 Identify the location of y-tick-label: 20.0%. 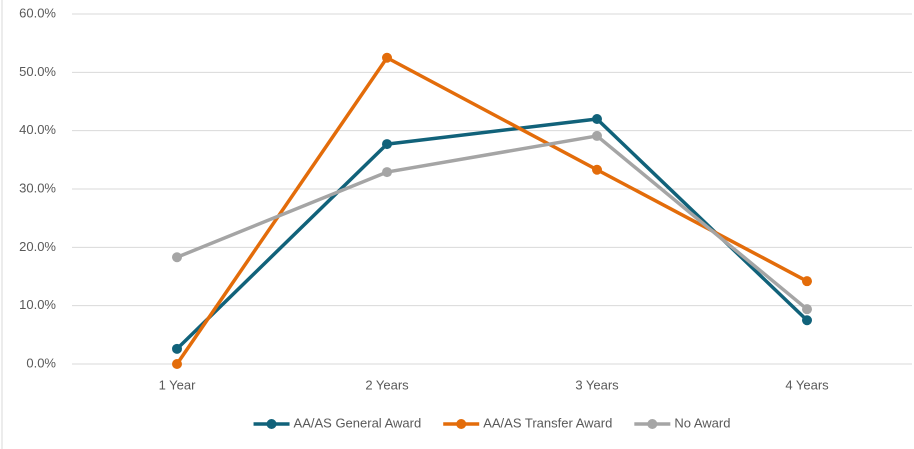
(37, 246).